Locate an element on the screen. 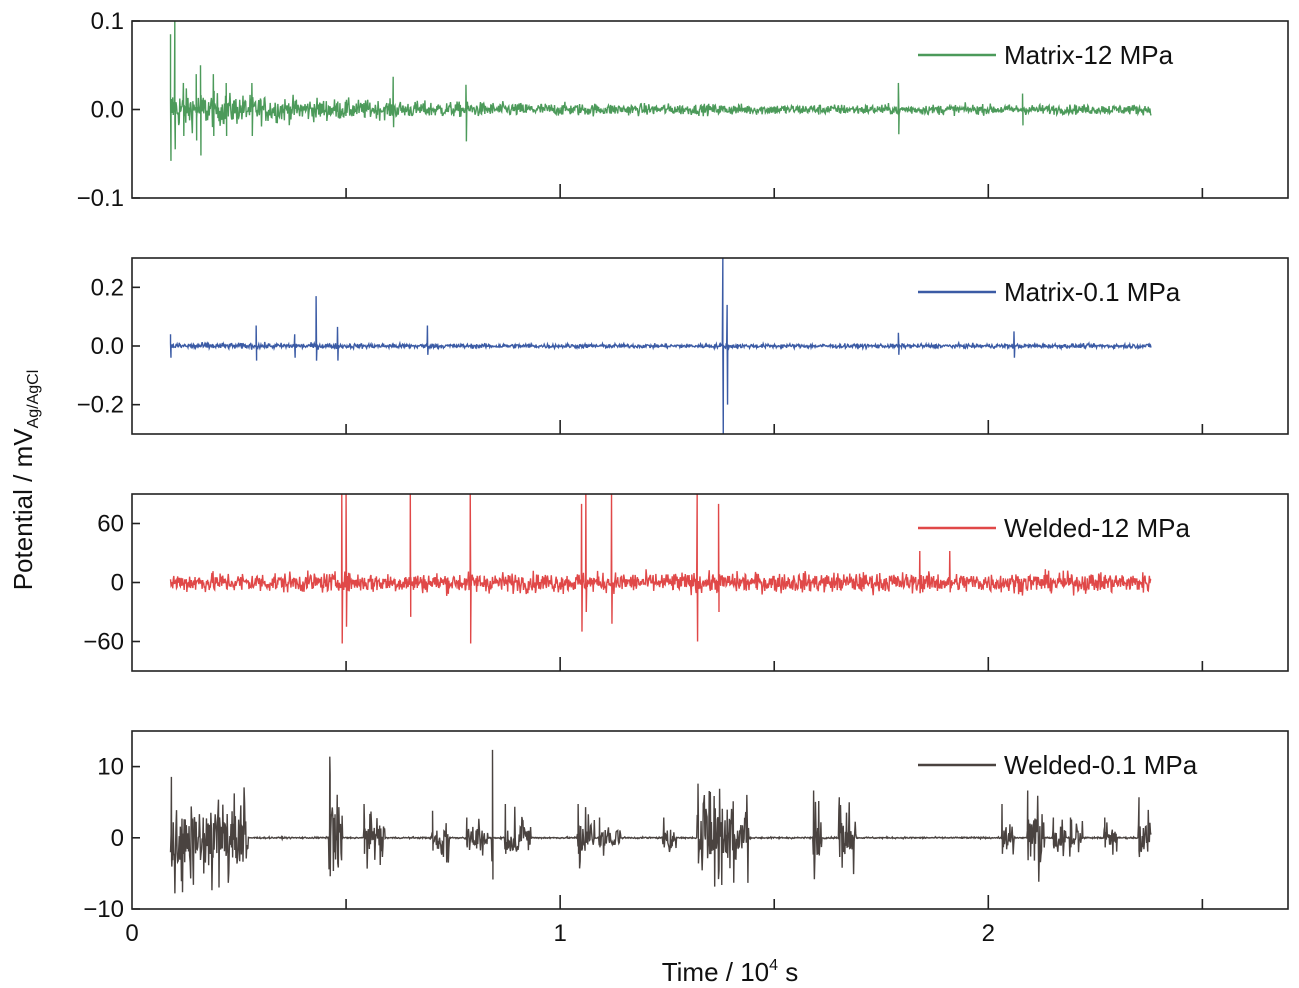  y-tick-label: 10 is located at coordinates (110, 767).